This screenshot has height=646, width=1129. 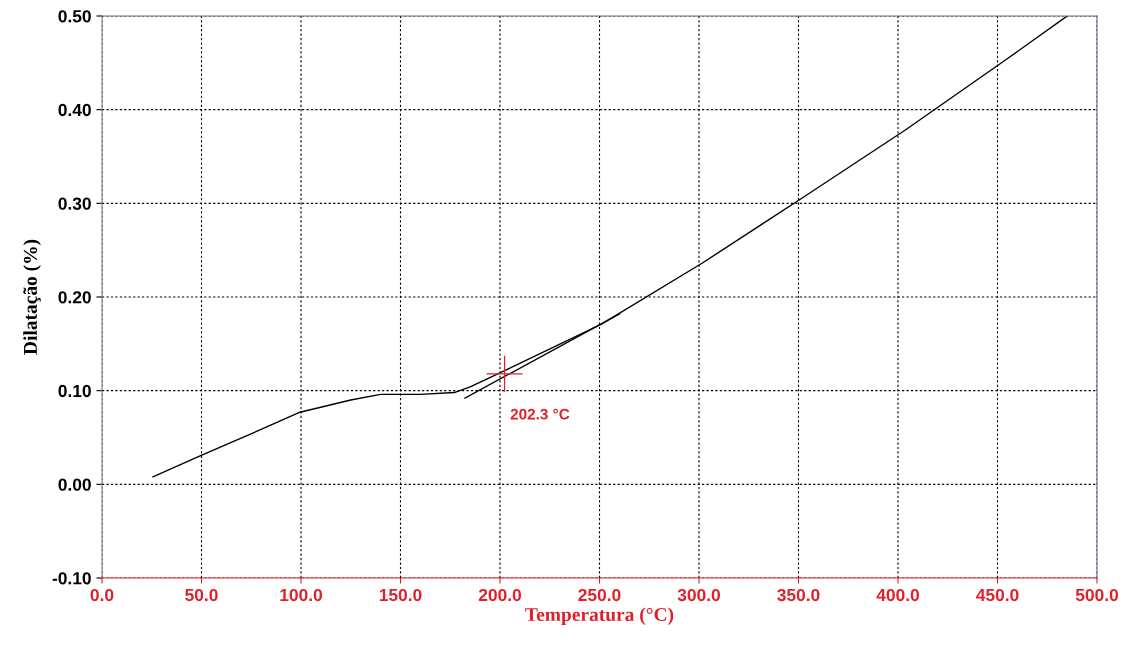 I want to click on y-tick-label: 0.50, so click(x=74, y=16).